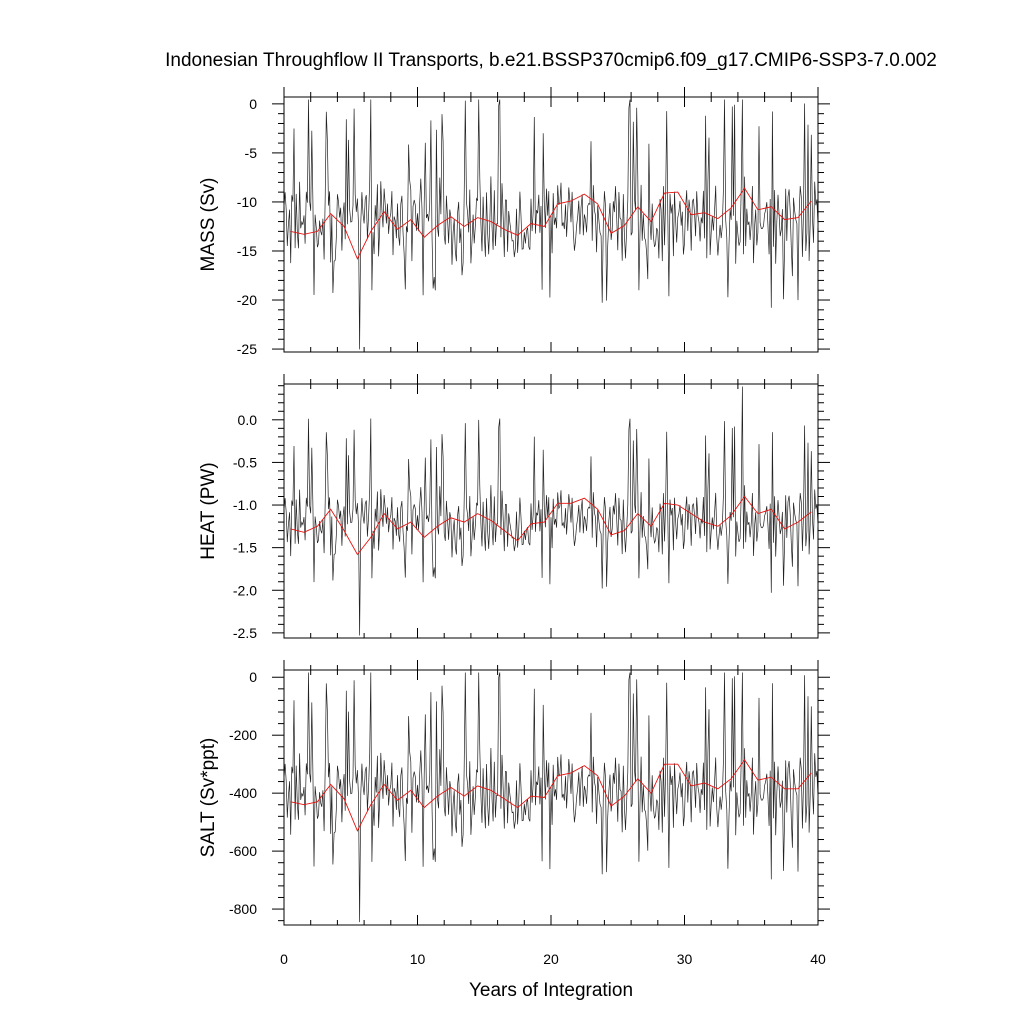  I want to click on x-tick-label: 10, so click(418, 959).